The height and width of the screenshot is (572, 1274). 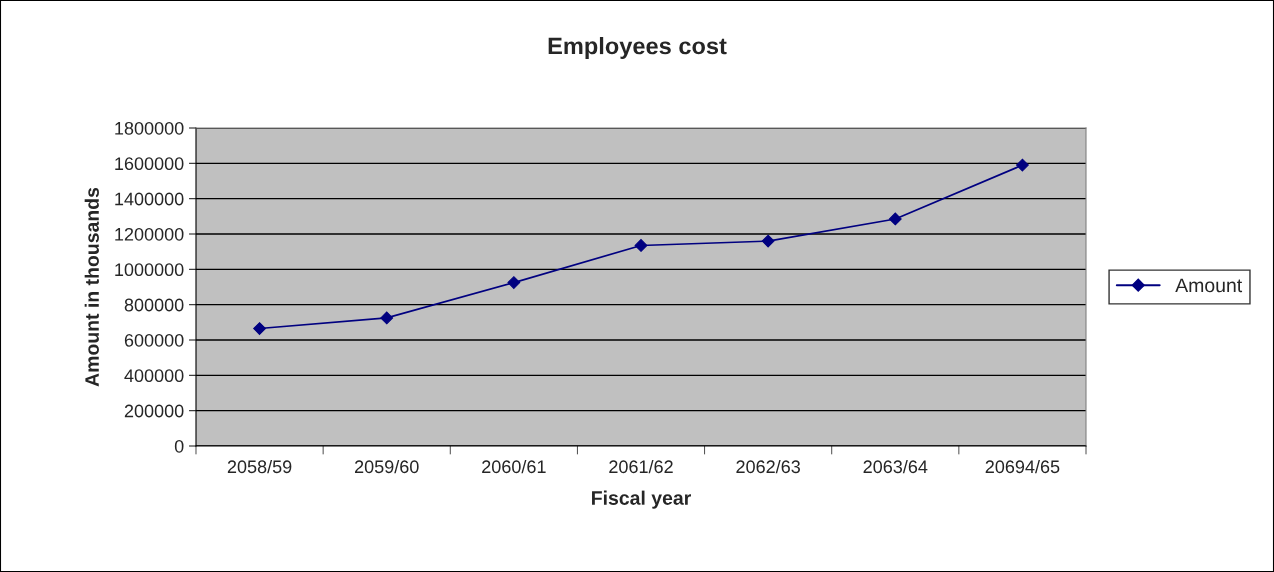 What do you see at coordinates (768, 466) in the screenshot?
I see `x-tick-label: 2062/63` at bounding box center [768, 466].